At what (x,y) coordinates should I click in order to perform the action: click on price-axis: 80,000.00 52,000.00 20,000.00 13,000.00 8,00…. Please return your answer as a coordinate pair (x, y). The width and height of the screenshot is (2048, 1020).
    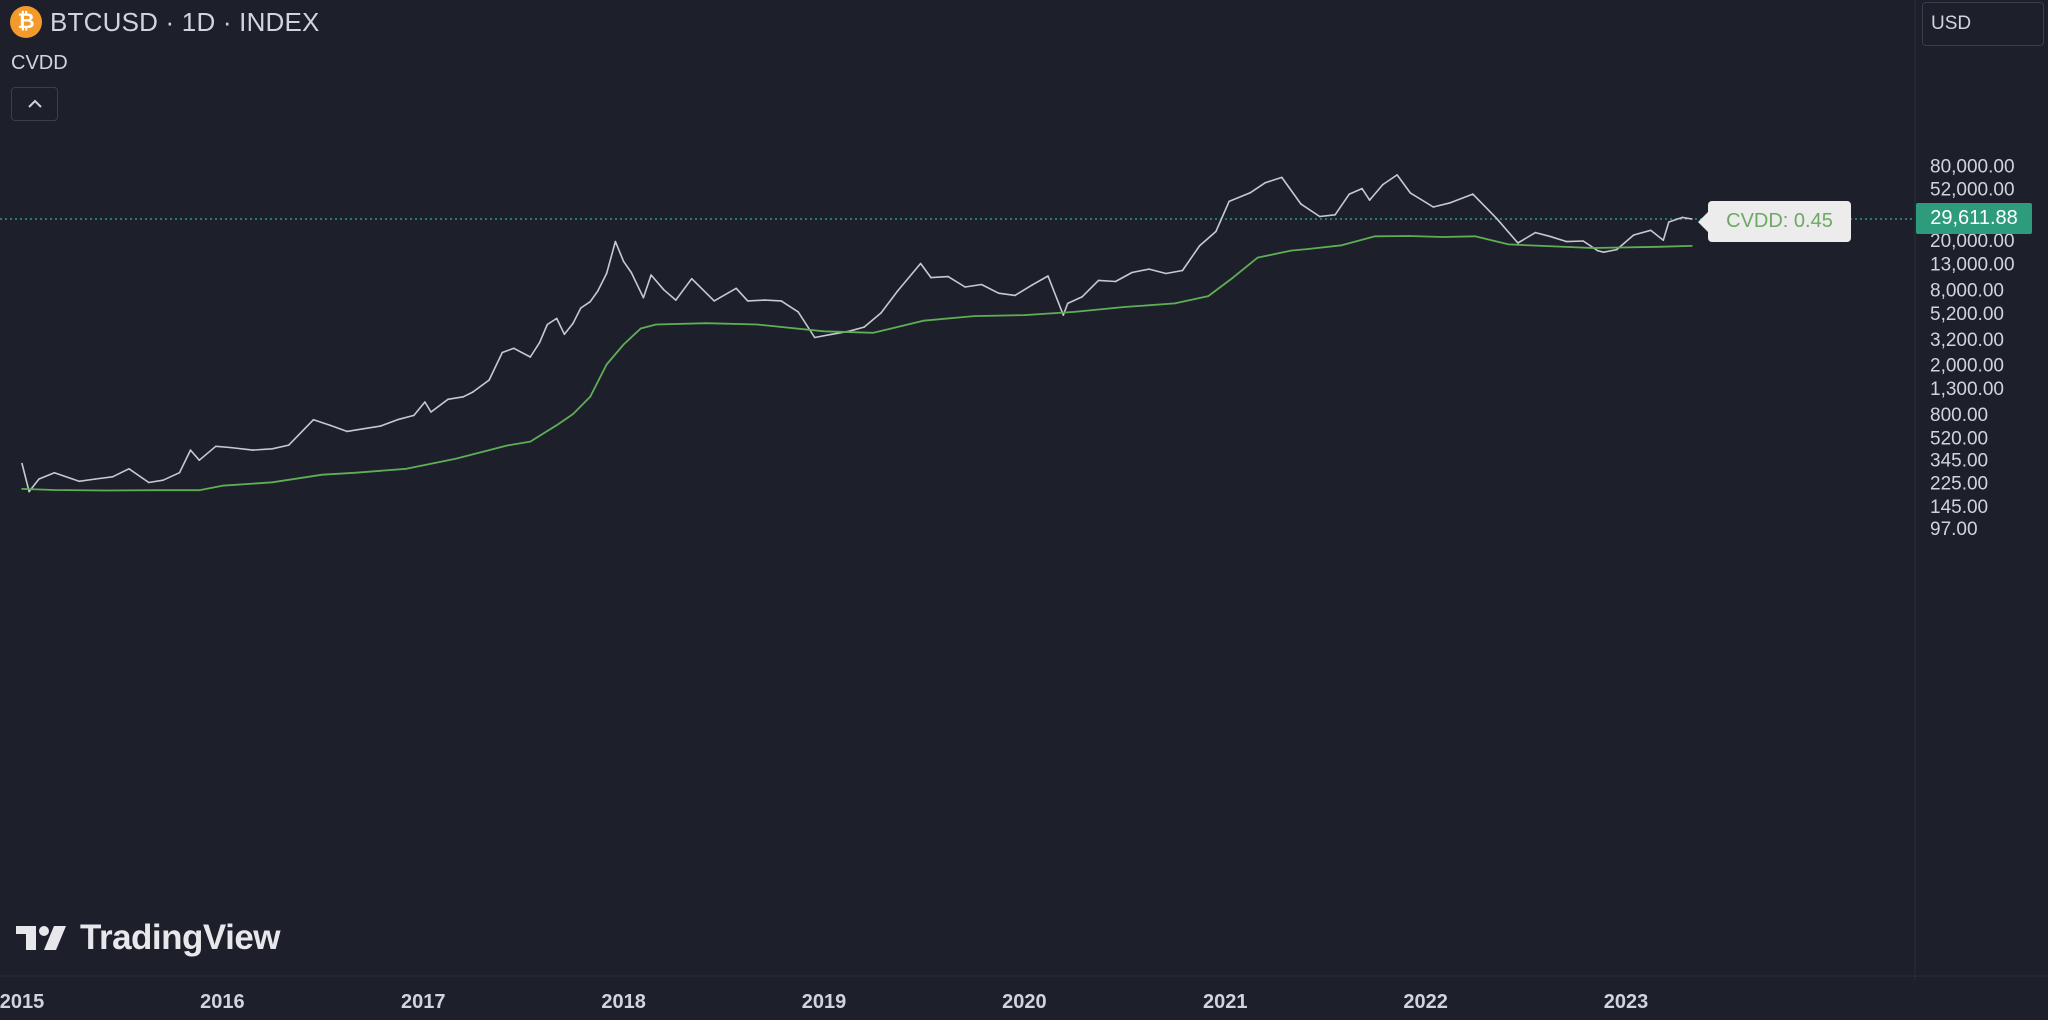
    Looking at the image, I should click on (1972, 348).